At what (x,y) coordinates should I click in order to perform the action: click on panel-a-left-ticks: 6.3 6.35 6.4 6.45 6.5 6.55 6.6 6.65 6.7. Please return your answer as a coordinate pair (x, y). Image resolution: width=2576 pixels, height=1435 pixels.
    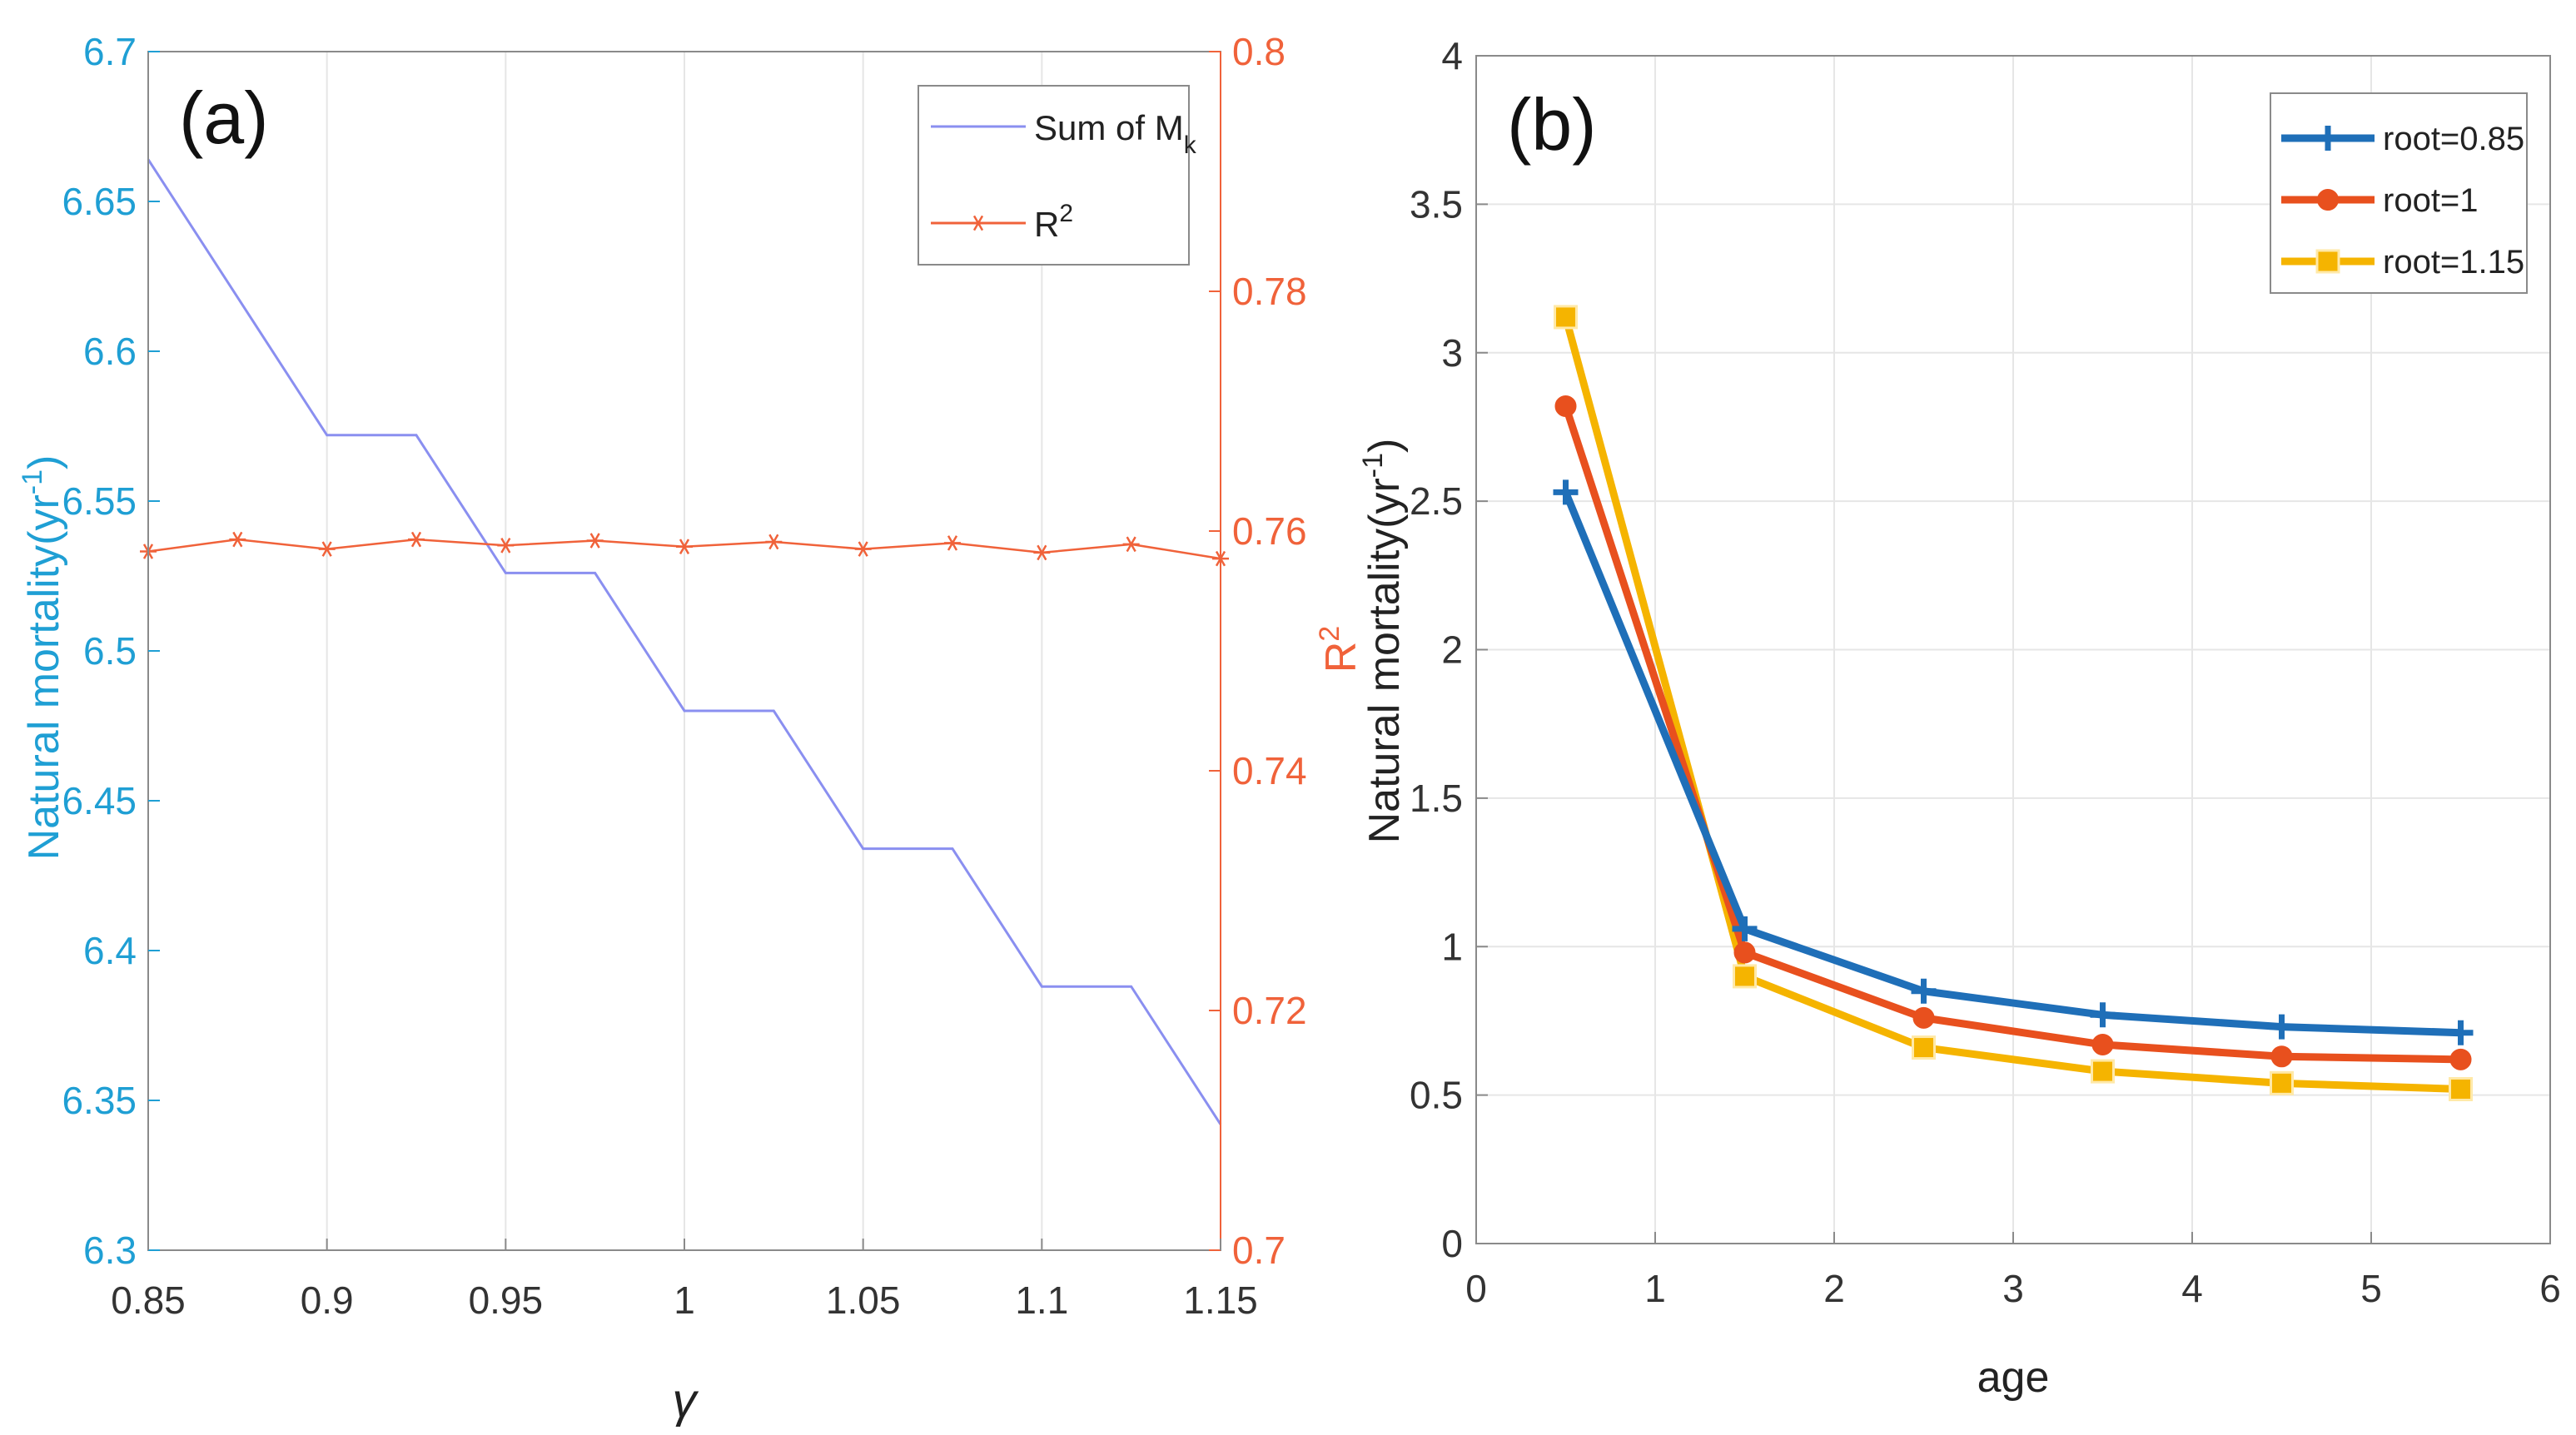
    Looking at the image, I should click on (111, 651).